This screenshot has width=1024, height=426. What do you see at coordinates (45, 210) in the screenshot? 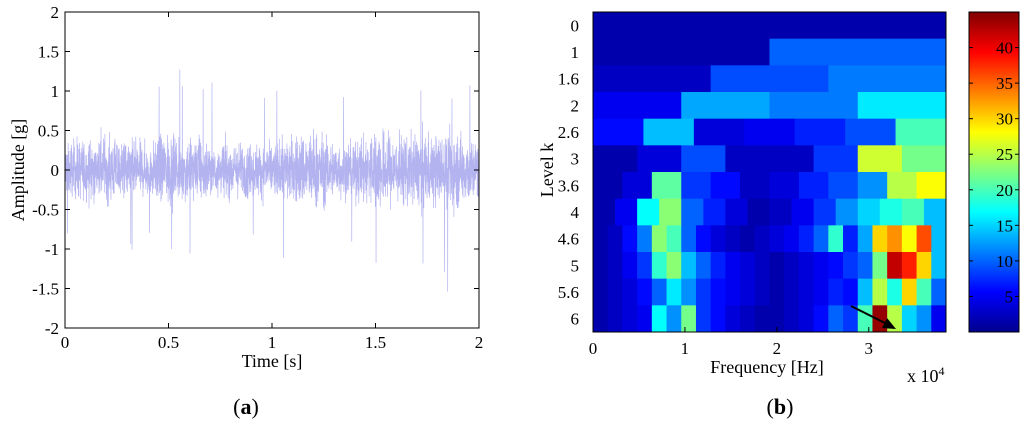
I see `y-tick-label: -0.5` at bounding box center [45, 210].